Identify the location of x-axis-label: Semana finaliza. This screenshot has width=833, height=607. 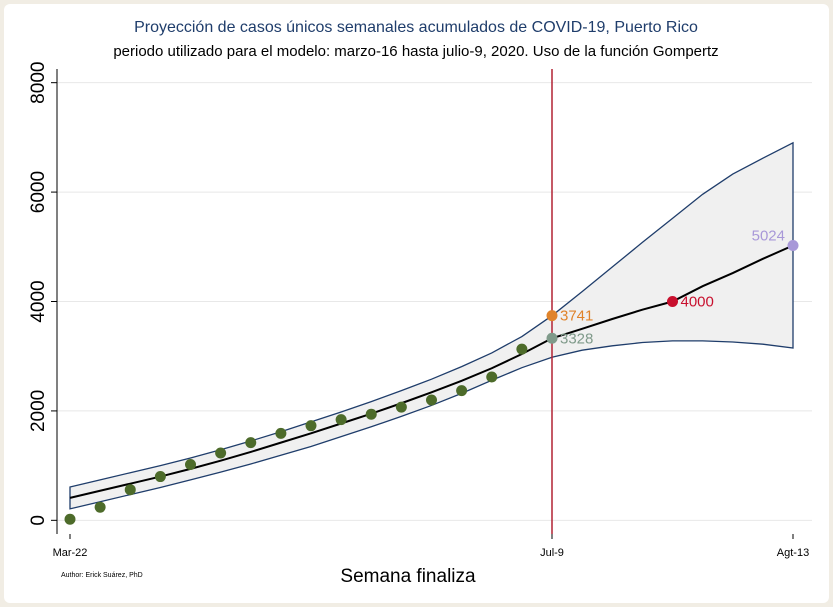
(408, 576).